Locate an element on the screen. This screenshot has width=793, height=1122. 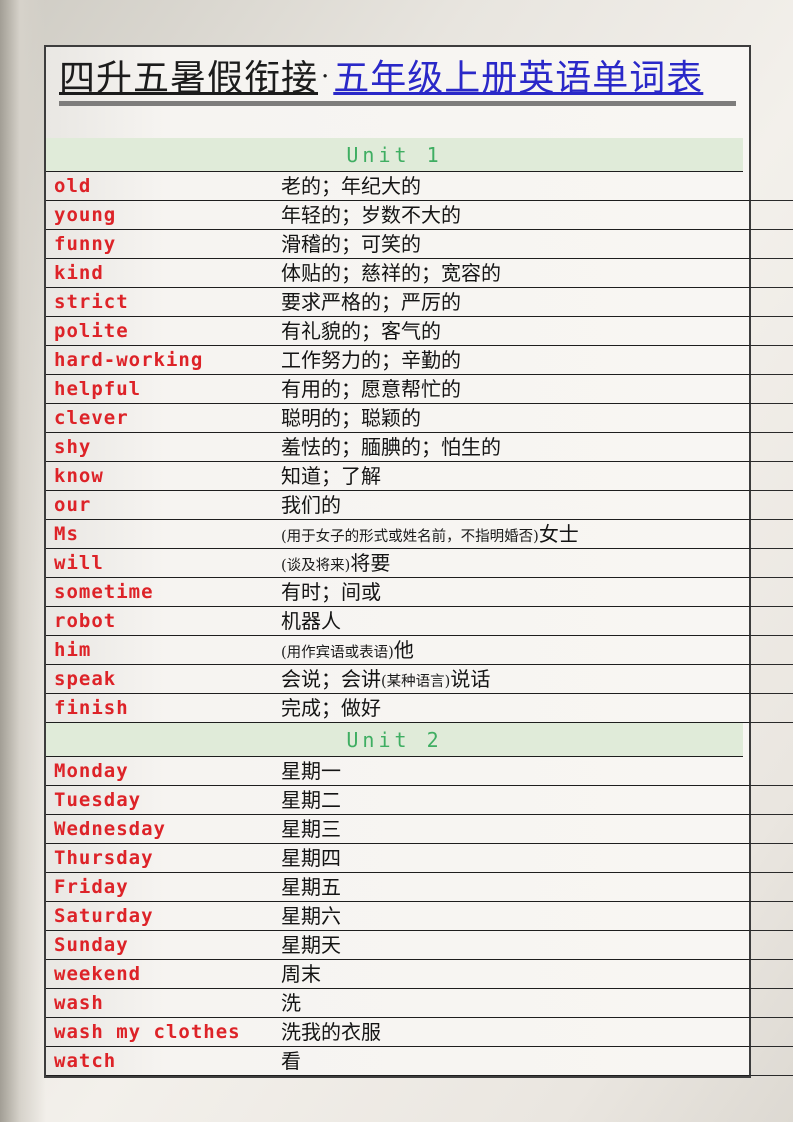
chinese-meaning: 完成；做好 is located at coordinates (515, 708).